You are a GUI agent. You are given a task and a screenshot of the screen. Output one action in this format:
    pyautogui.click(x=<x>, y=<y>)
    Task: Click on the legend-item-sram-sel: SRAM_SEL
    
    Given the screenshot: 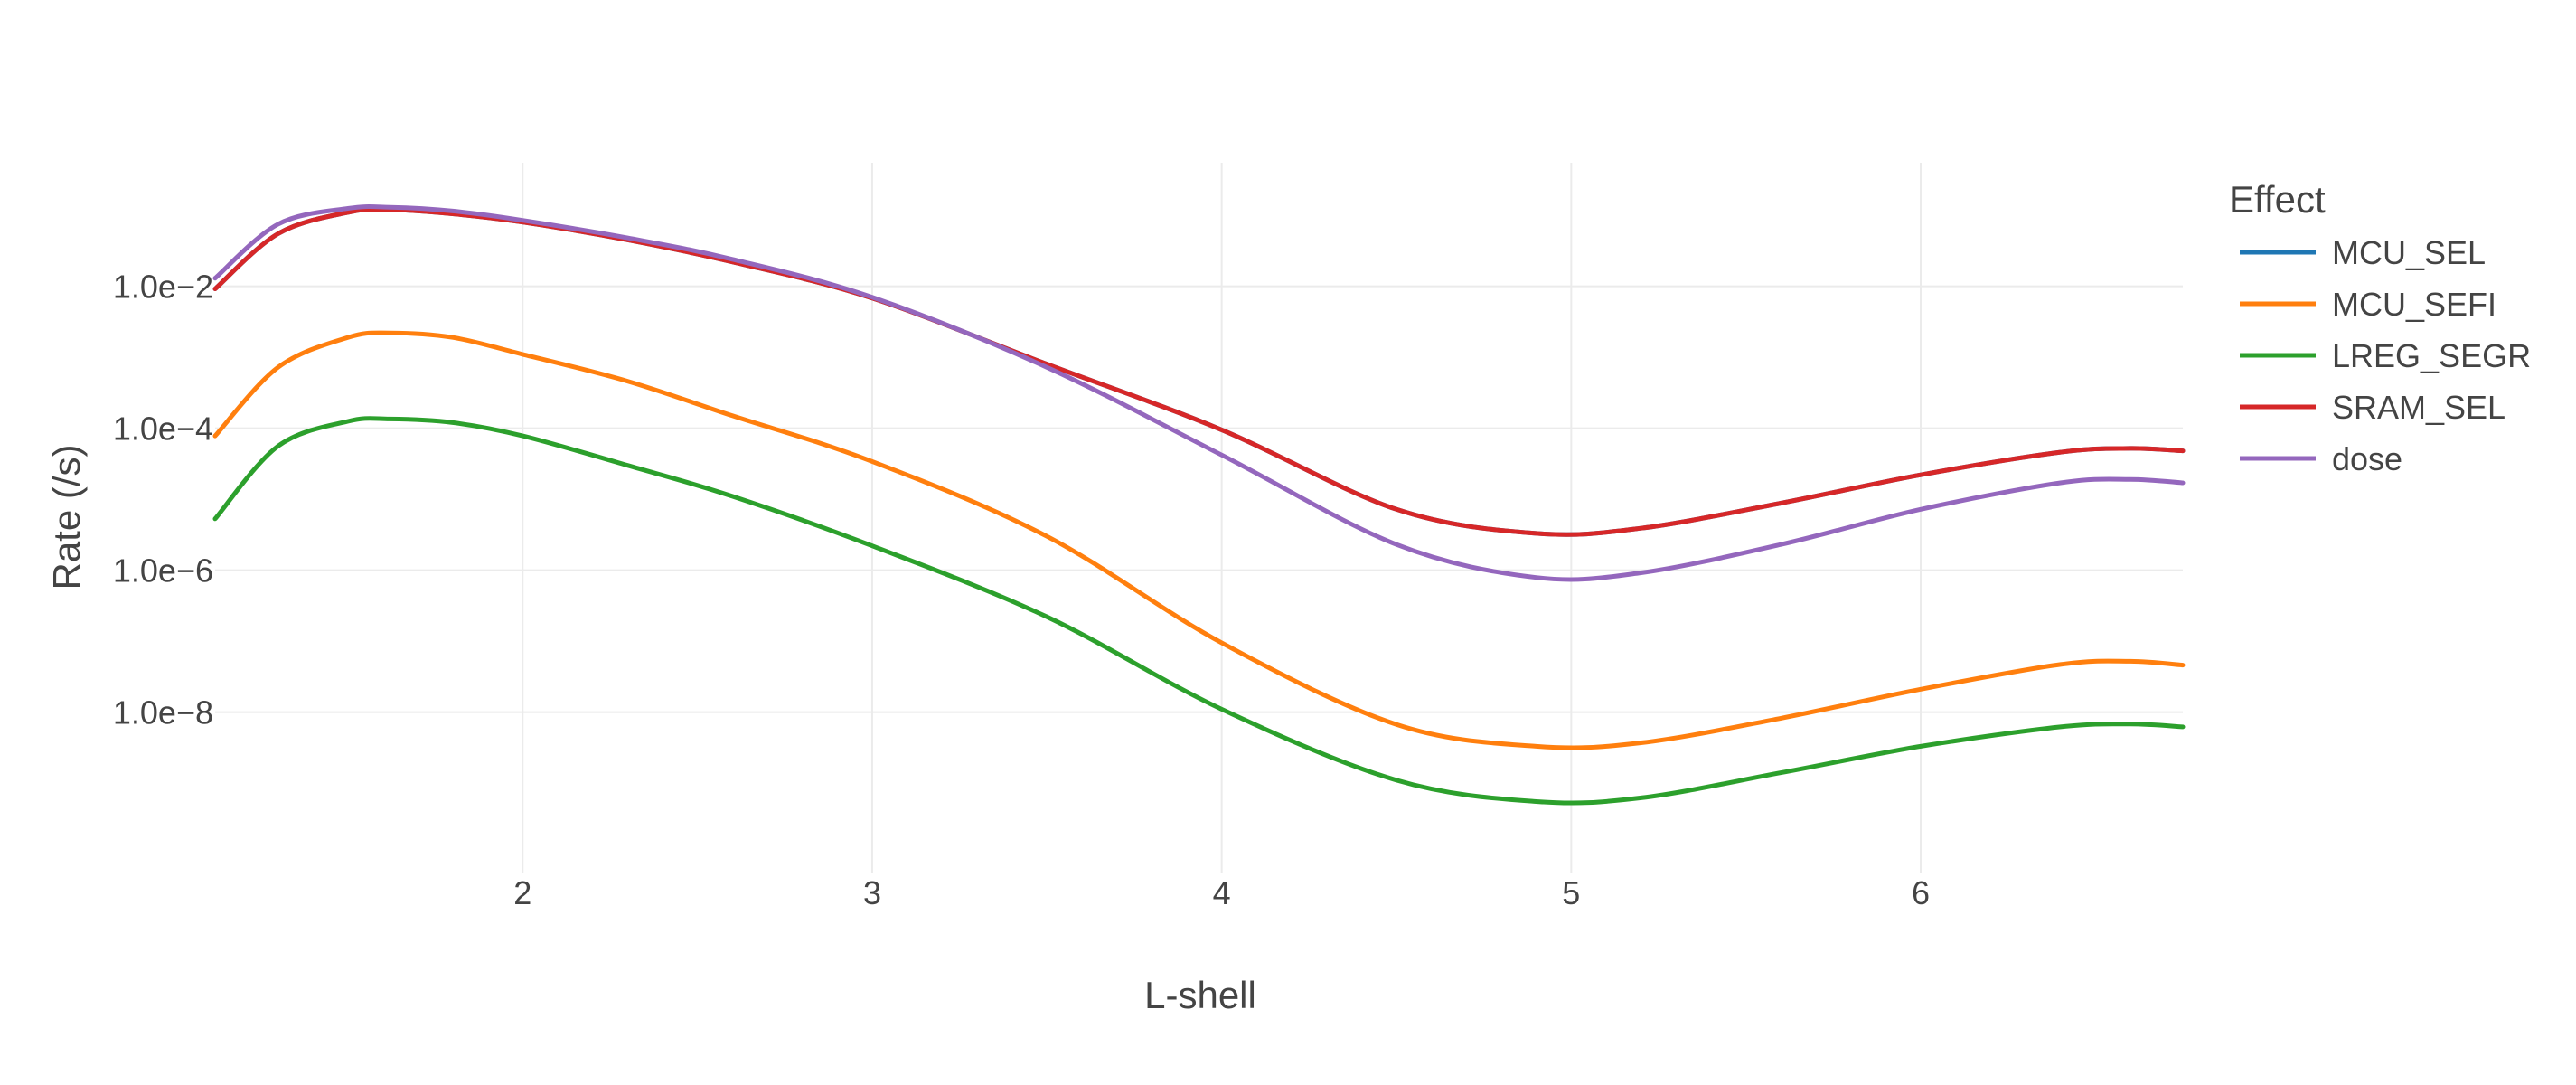 What is the action you would take?
    pyautogui.click(x=2372, y=408)
    